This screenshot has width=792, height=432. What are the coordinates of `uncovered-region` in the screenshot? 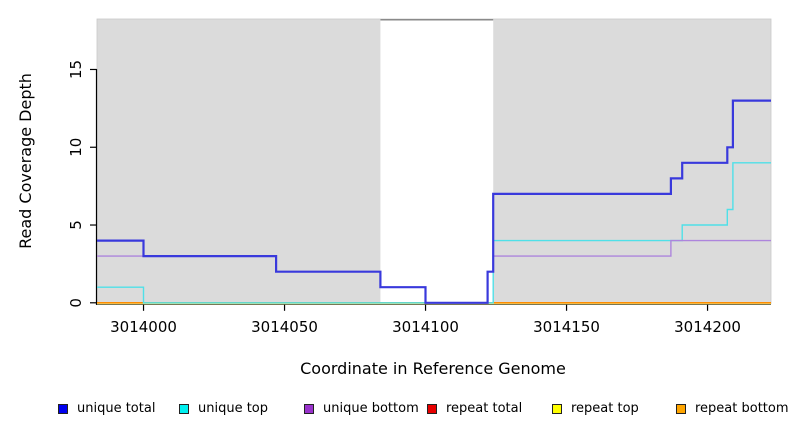 It's located at (437, 161).